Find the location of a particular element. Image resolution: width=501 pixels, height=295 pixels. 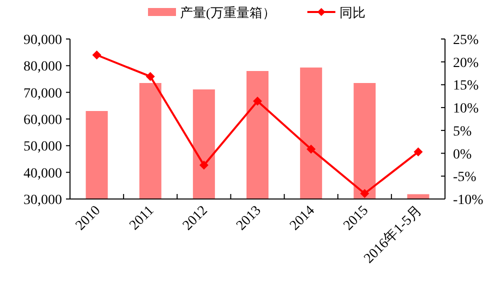

y-tick-label: 40,000 is located at coordinates (43, 174).